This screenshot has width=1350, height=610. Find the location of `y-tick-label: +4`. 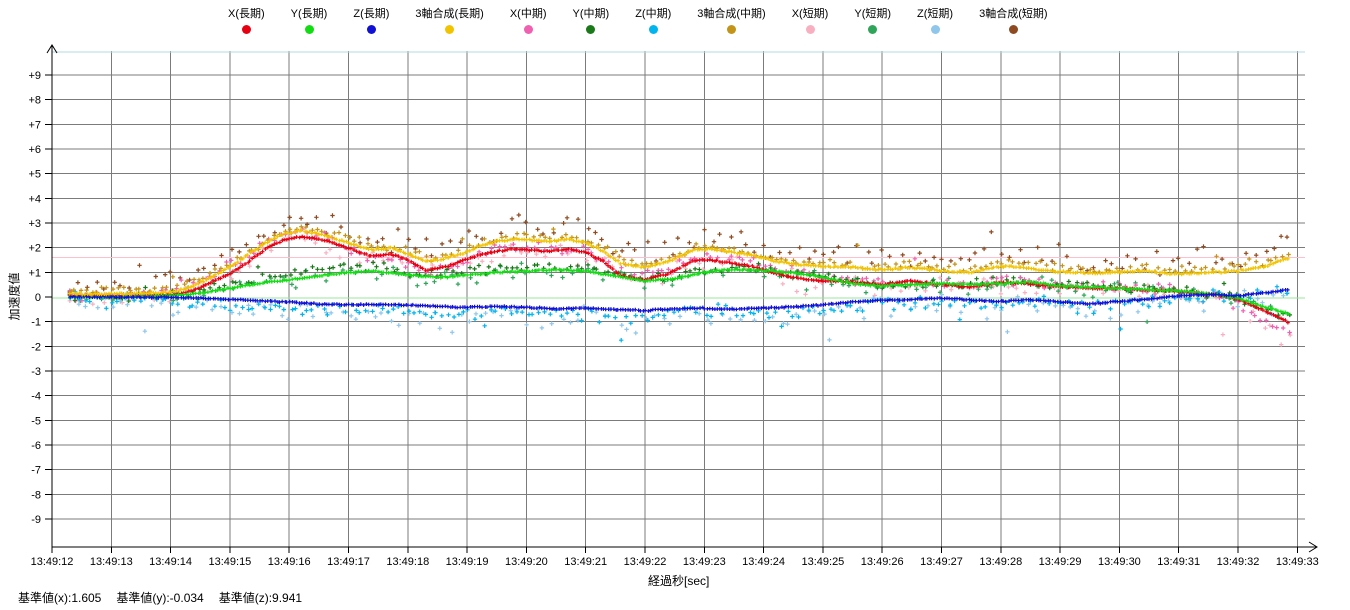

y-tick-label: +4 is located at coordinates (34, 199).